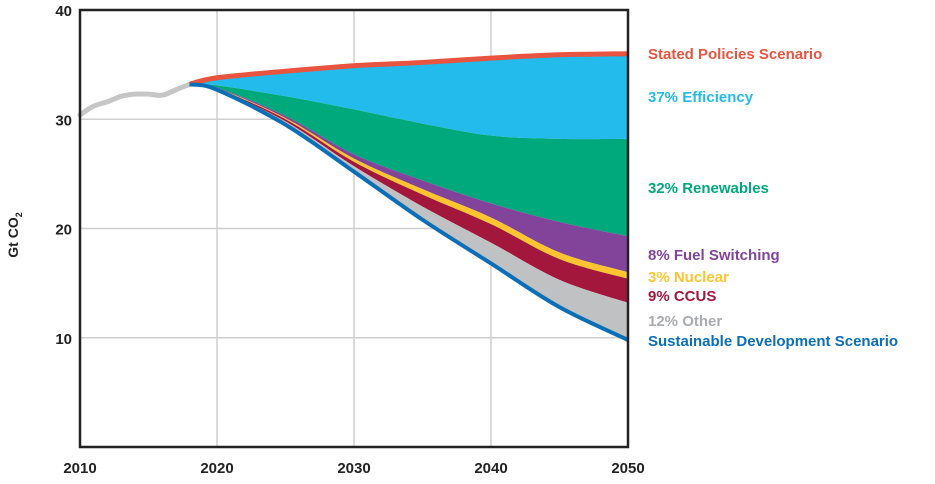 This screenshot has width=935, height=484. Describe the element at coordinates (14, 234) in the screenshot. I see `y-axis-label: Gt CO2` at that location.